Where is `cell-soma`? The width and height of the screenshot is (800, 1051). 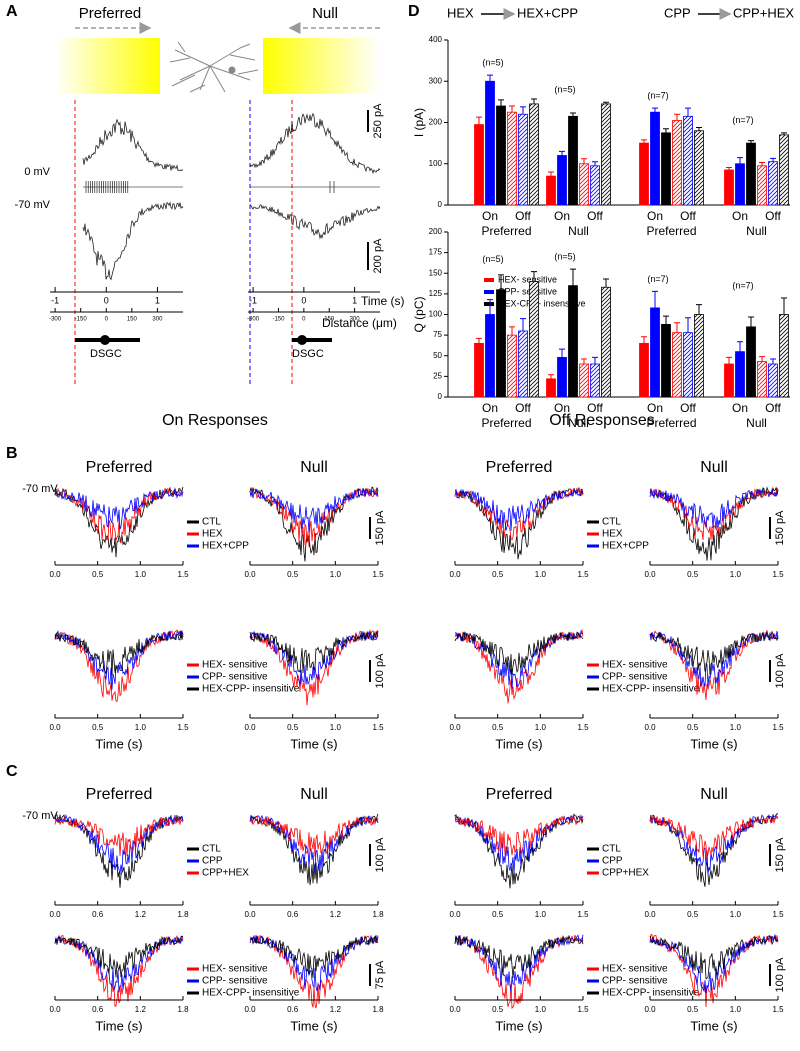
cell-soma is located at coordinates (302, 340).